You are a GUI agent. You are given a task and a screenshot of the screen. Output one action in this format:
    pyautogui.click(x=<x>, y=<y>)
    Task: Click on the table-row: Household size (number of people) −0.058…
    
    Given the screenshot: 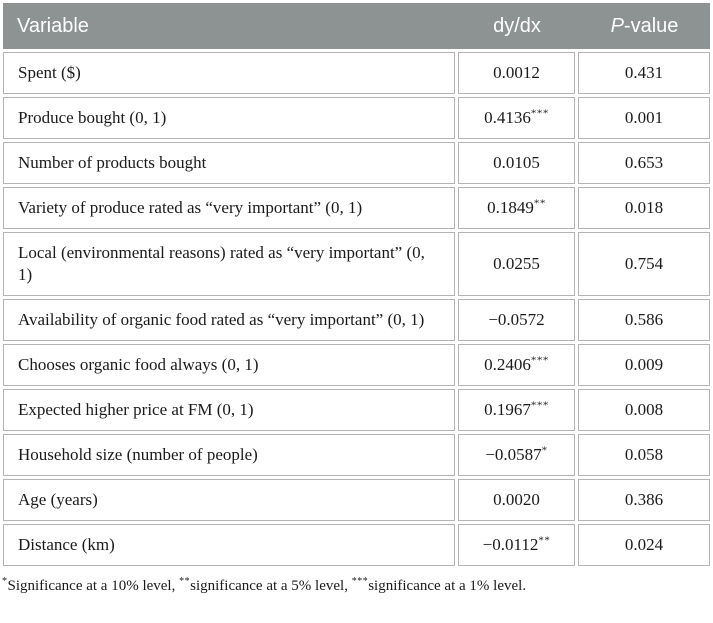 What is the action you would take?
    pyautogui.click(x=356, y=455)
    